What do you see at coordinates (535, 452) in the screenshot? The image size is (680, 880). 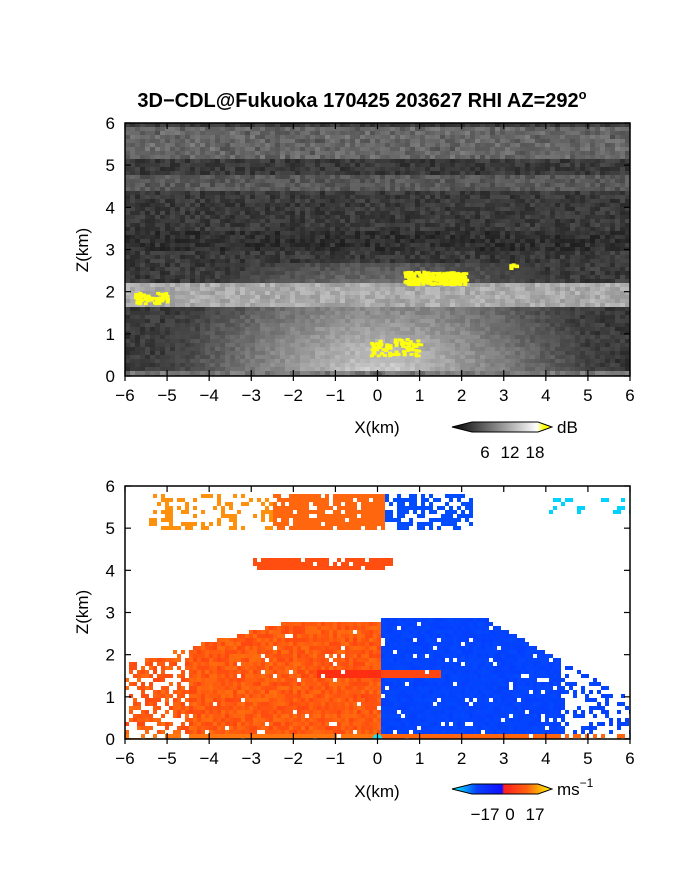 I see `colorbar-tick-label: 18` at bounding box center [535, 452].